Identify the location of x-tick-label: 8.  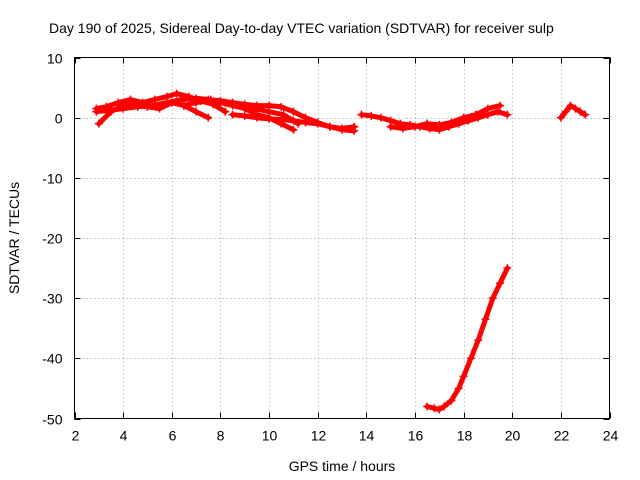
(221, 436).